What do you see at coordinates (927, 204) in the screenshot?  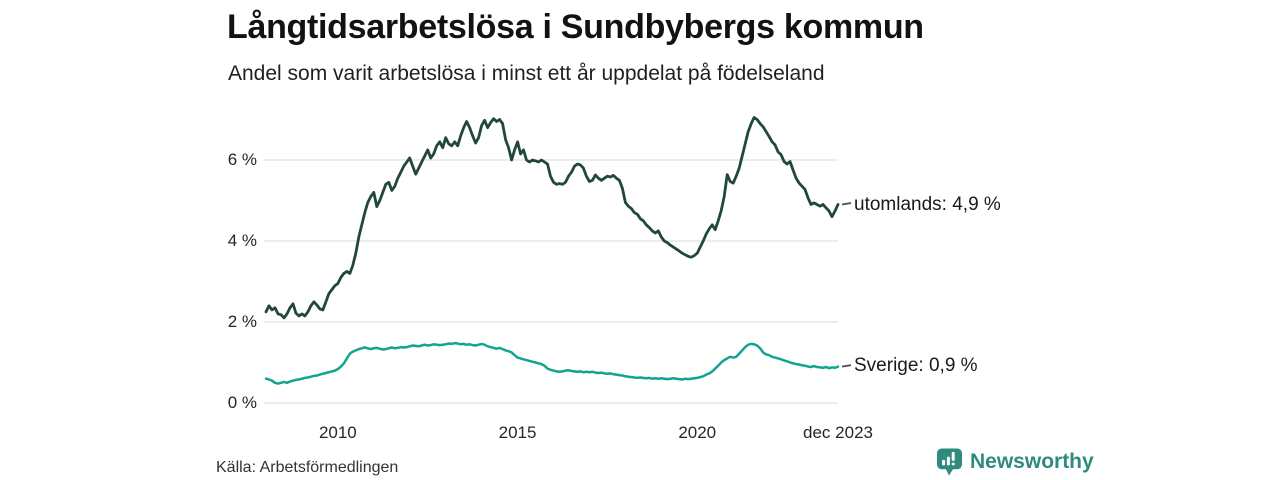 I see `series-end-label-utomlands: utomlands: 4,9 %` at bounding box center [927, 204].